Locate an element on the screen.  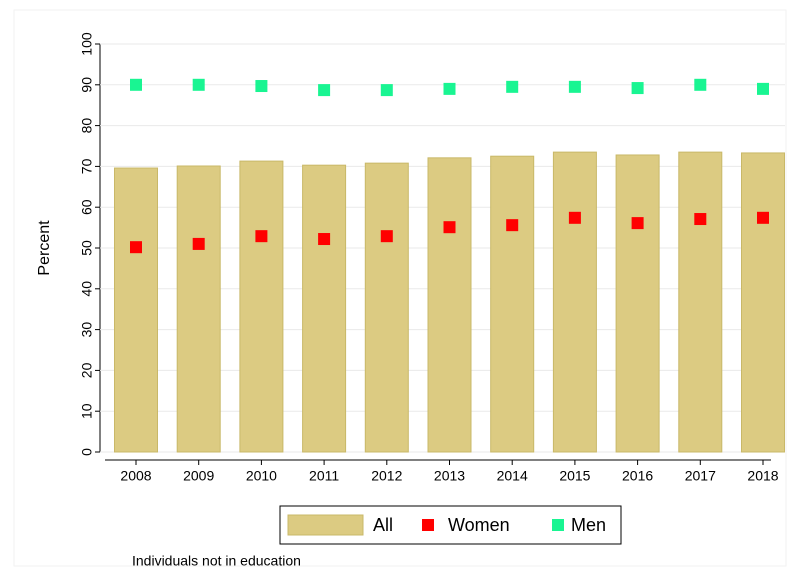
y-tick-label: 10 is located at coordinates (87, 411).